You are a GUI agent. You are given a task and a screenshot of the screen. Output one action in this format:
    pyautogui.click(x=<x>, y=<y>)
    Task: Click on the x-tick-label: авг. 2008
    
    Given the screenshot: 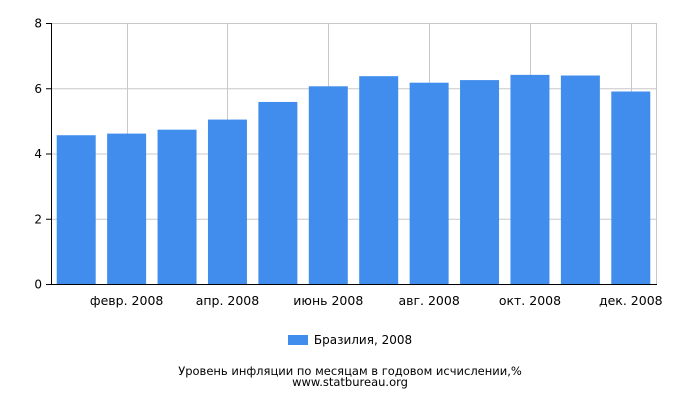 What is the action you would take?
    pyautogui.click(x=428, y=300)
    